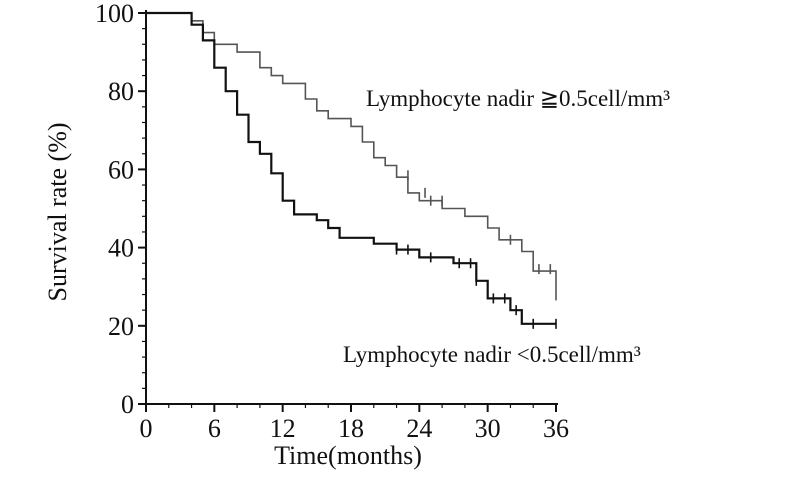 The image size is (800, 478). Describe the element at coordinates (121, 248) in the screenshot. I see `y-tick-label: 40` at that location.